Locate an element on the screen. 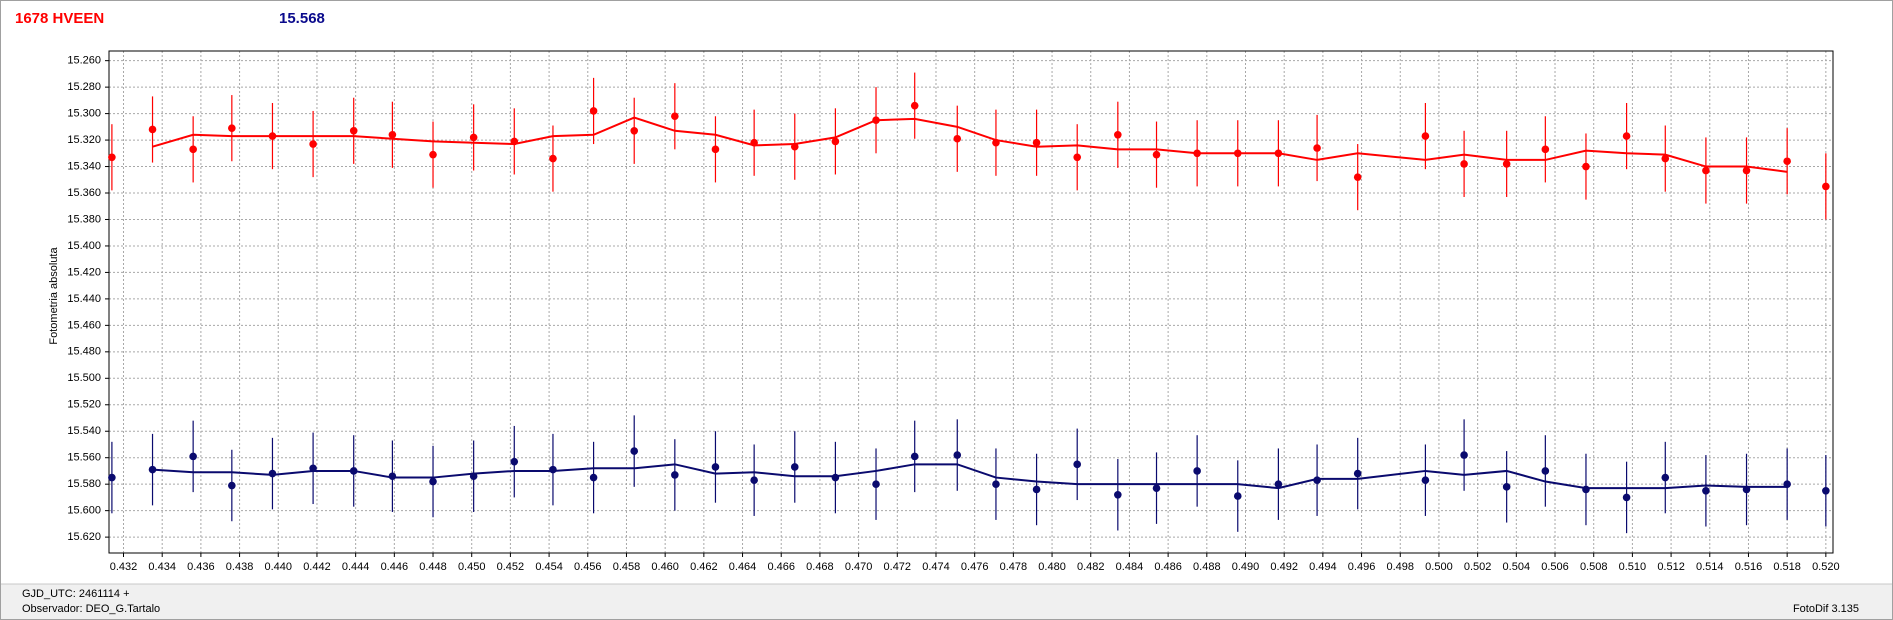 This screenshot has height=620, width=1893. x-tick-label: 0.478 is located at coordinates (1014, 567).